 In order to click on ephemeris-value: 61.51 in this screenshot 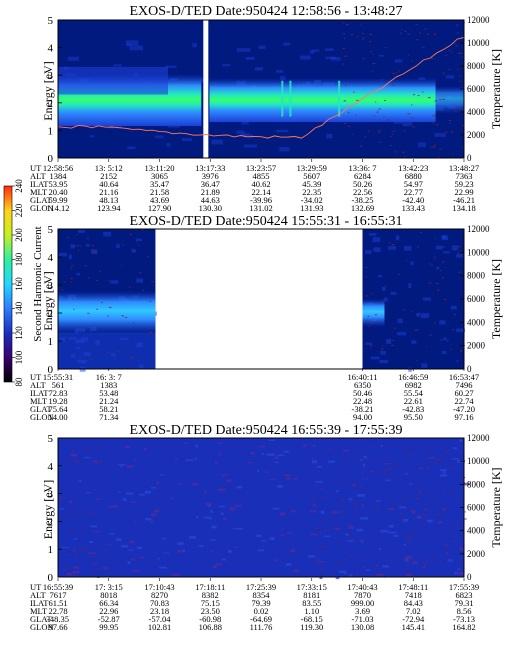, I will do `click(57, 603)`.